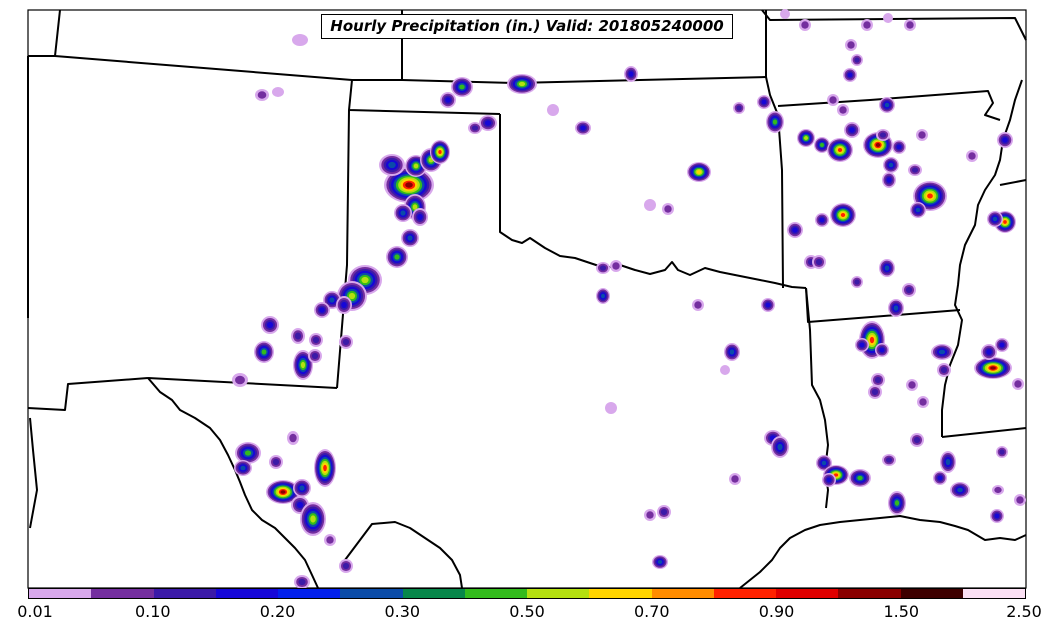 This screenshot has width=1054, height=633. I want to click on border-mexico-blob, so click(403, 555).